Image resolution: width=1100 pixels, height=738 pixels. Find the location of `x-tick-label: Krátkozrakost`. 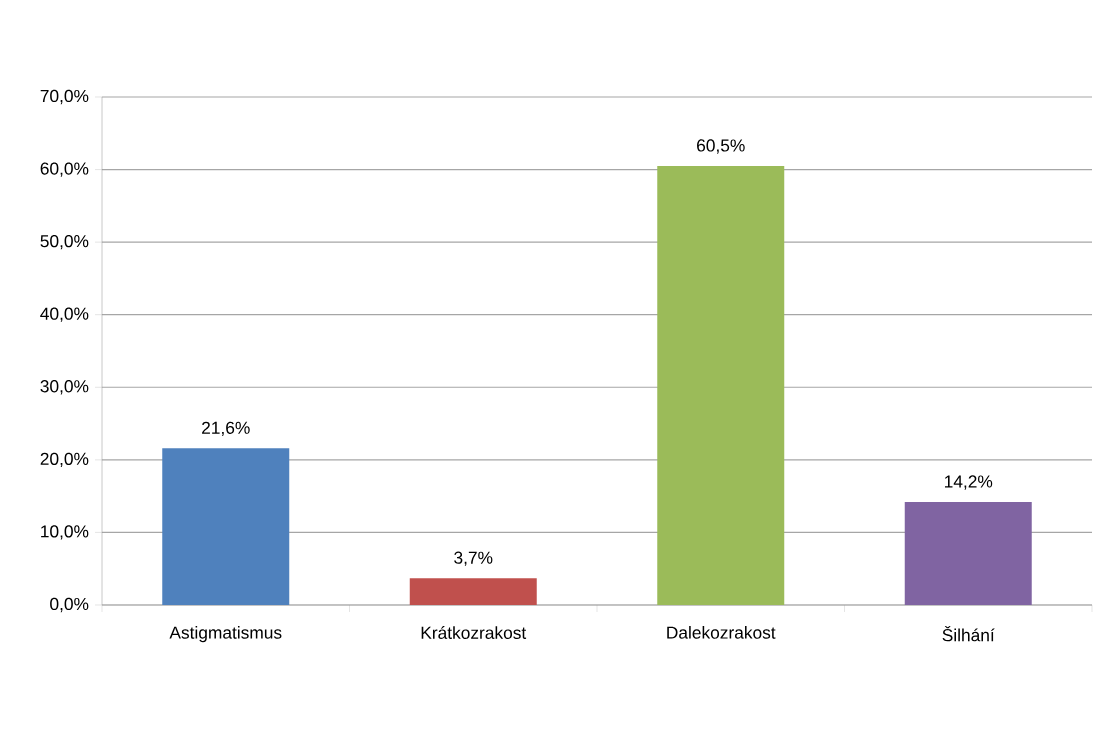

x-tick-label: Krátkozrakost is located at coordinates (474, 632).